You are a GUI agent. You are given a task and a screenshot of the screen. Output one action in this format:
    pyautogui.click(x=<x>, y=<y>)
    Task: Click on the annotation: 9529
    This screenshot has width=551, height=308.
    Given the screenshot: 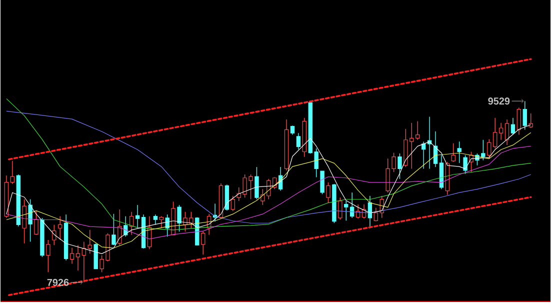 What is the action you would take?
    pyautogui.click(x=499, y=100)
    